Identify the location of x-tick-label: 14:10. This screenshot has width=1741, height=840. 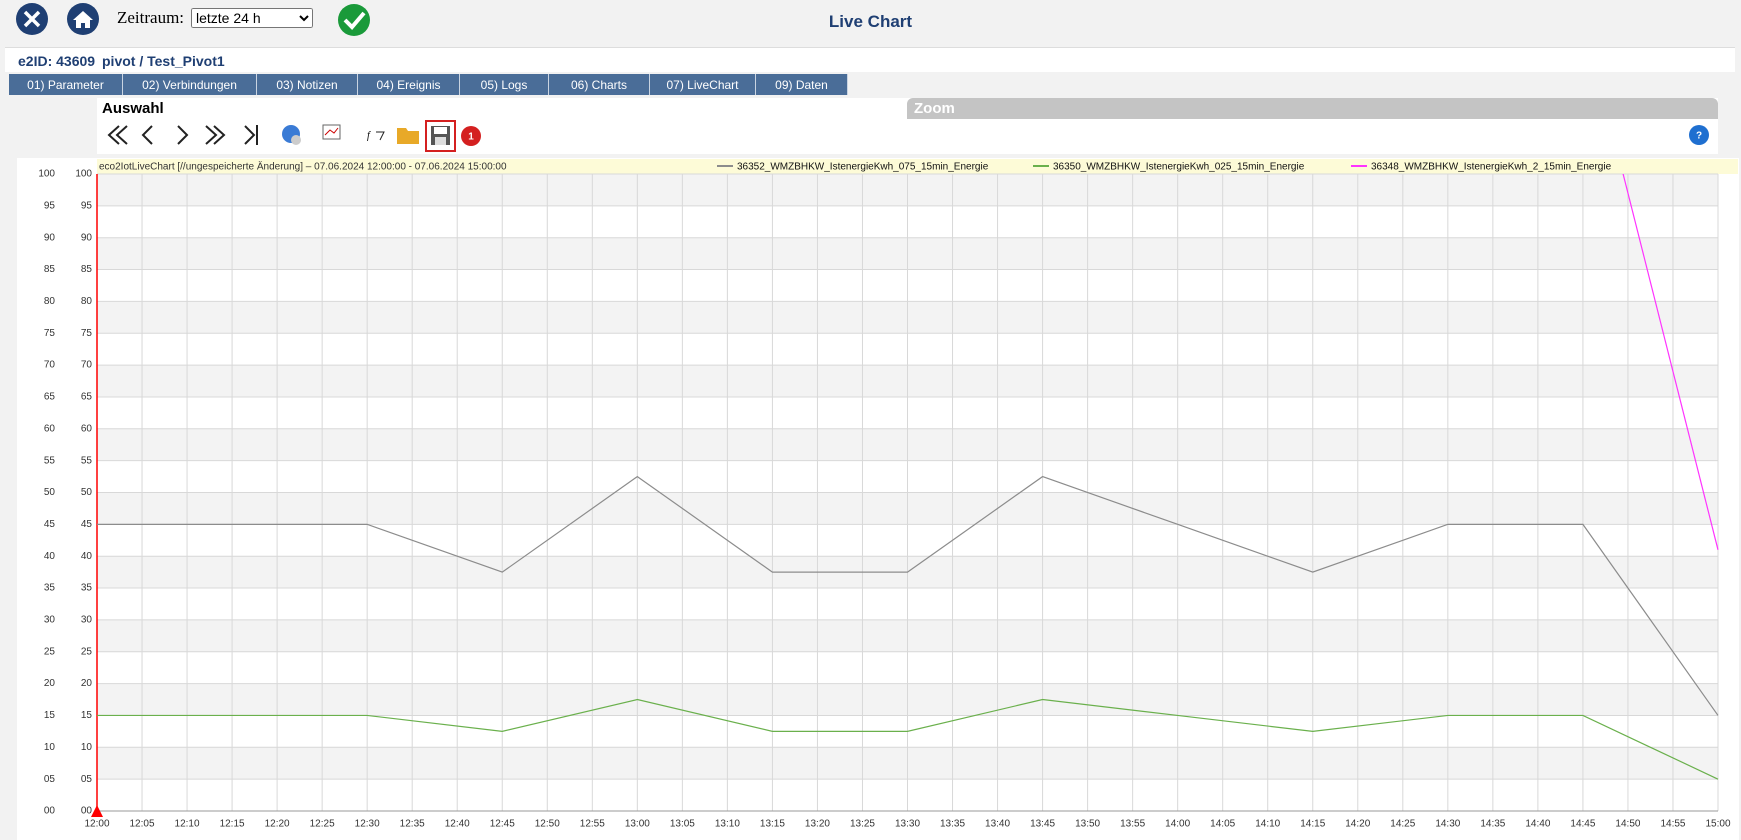
(1267, 824).